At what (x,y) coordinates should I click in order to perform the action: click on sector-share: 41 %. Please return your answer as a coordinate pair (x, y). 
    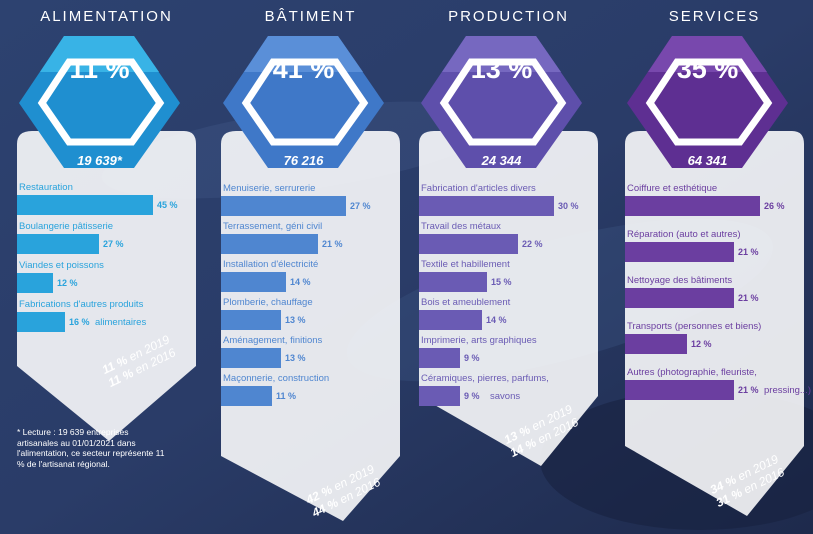
    Looking at the image, I should click on (303, 69).